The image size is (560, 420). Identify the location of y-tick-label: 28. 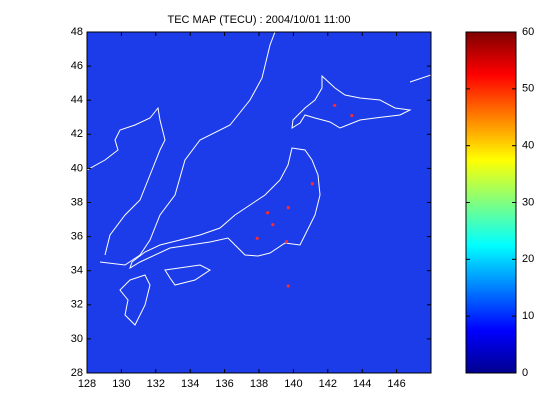
(77, 373).